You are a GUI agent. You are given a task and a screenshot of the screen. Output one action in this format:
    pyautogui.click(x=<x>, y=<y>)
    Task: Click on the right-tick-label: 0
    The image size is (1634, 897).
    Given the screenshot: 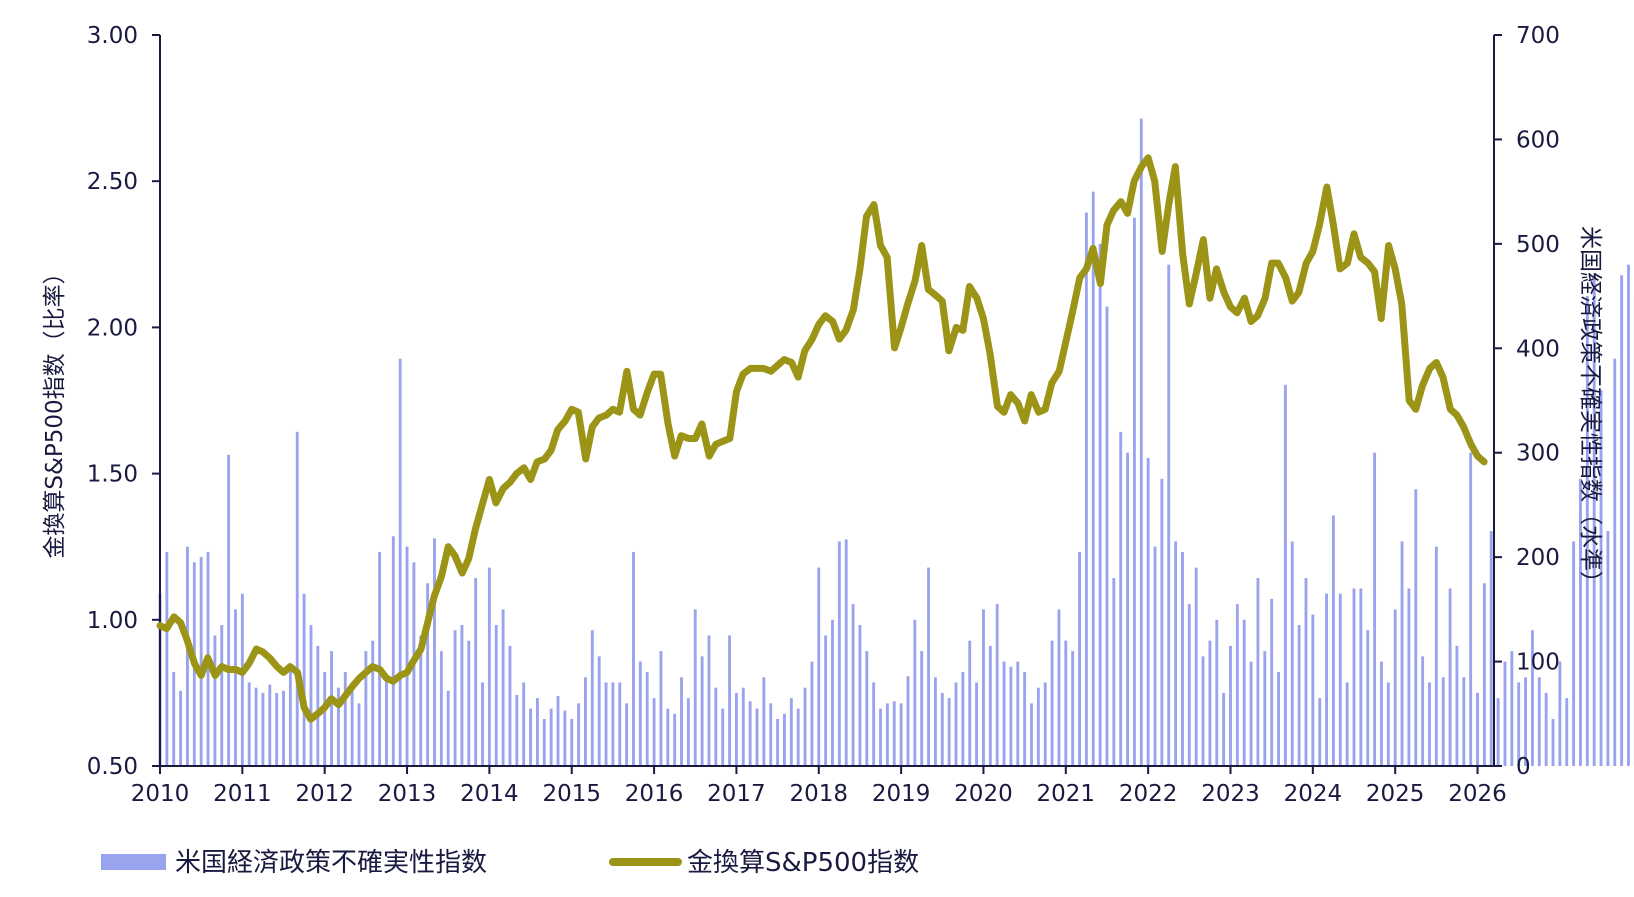 What is the action you would take?
    pyautogui.click(x=1523, y=767)
    